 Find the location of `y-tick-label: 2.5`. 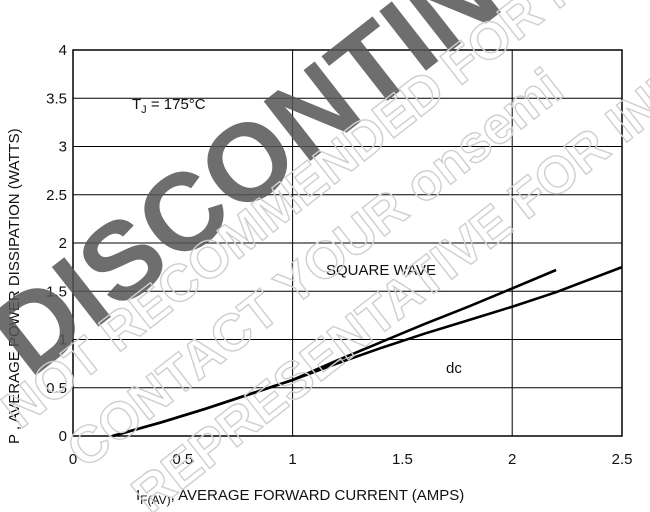

y-tick-label: 2.5 is located at coordinates (56, 195).